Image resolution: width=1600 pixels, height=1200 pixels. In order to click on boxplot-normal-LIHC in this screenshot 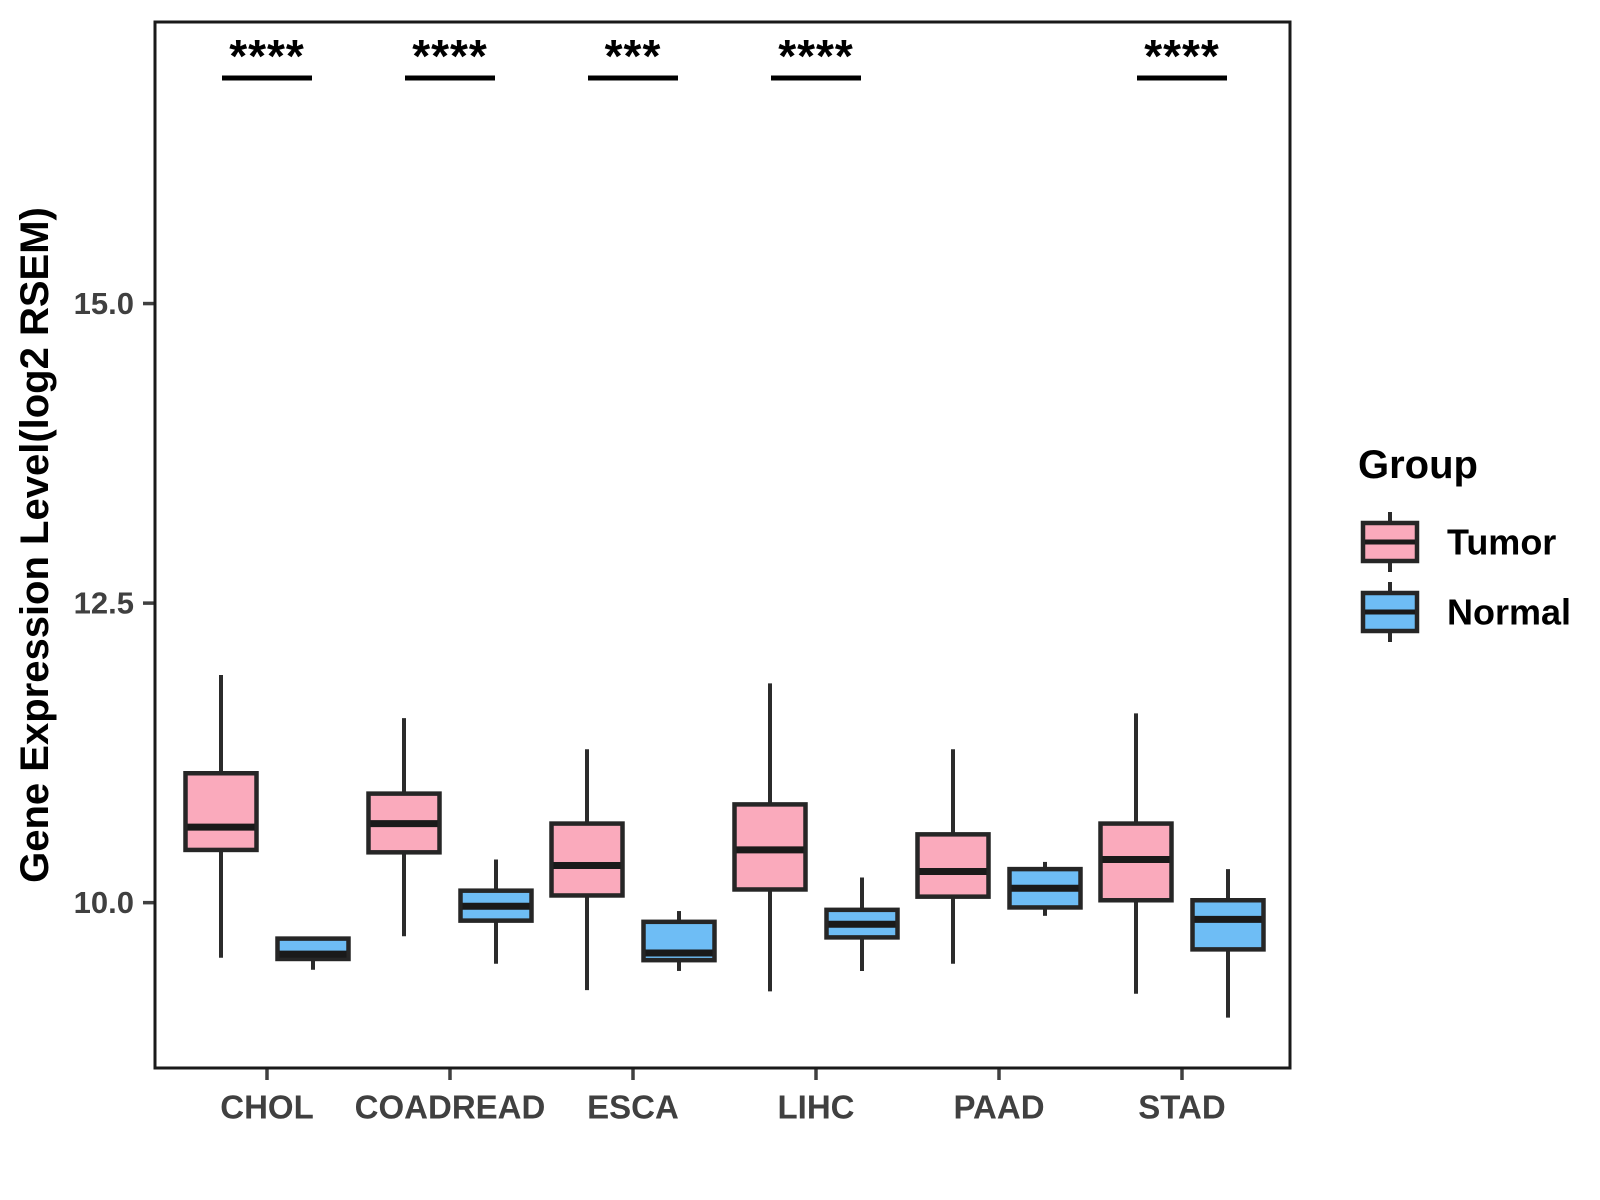, I will do `click(862, 924)`.